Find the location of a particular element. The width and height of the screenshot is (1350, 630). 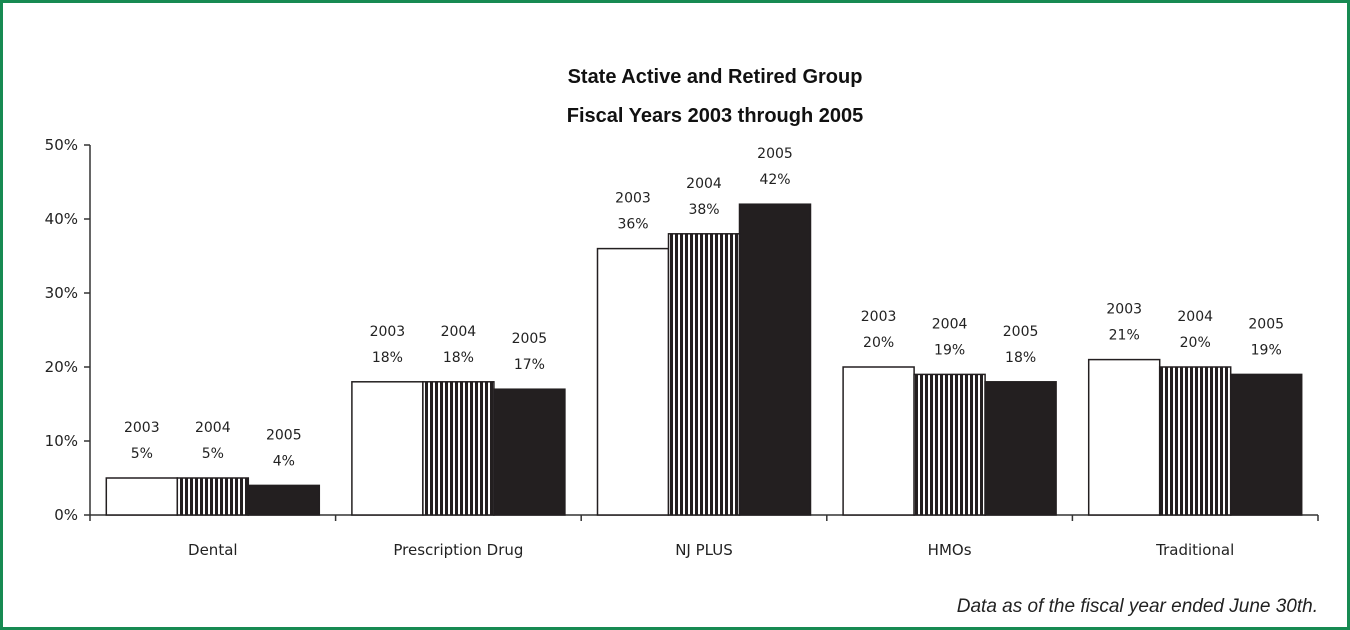

y-tick-label: 50% is located at coordinates (61, 145).